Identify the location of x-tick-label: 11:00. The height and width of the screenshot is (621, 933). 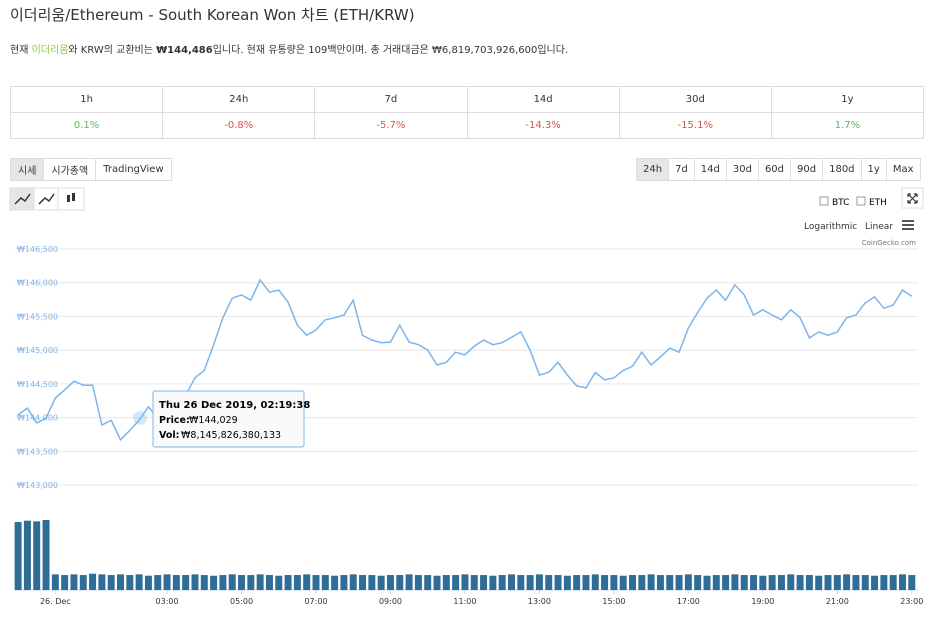
(464, 601).